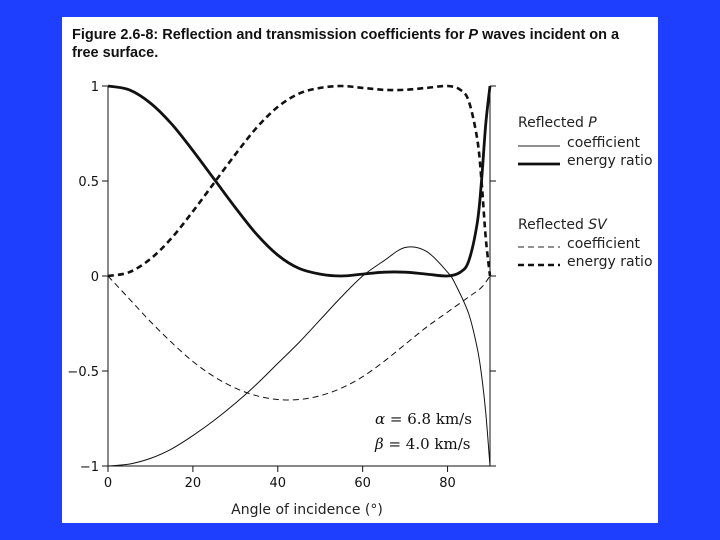 This screenshot has width=720, height=540. What do you see at coordinates (88, 182) in the screenshot?
I see `y-tick-label: 0.5` at bounding box center [88, 182].